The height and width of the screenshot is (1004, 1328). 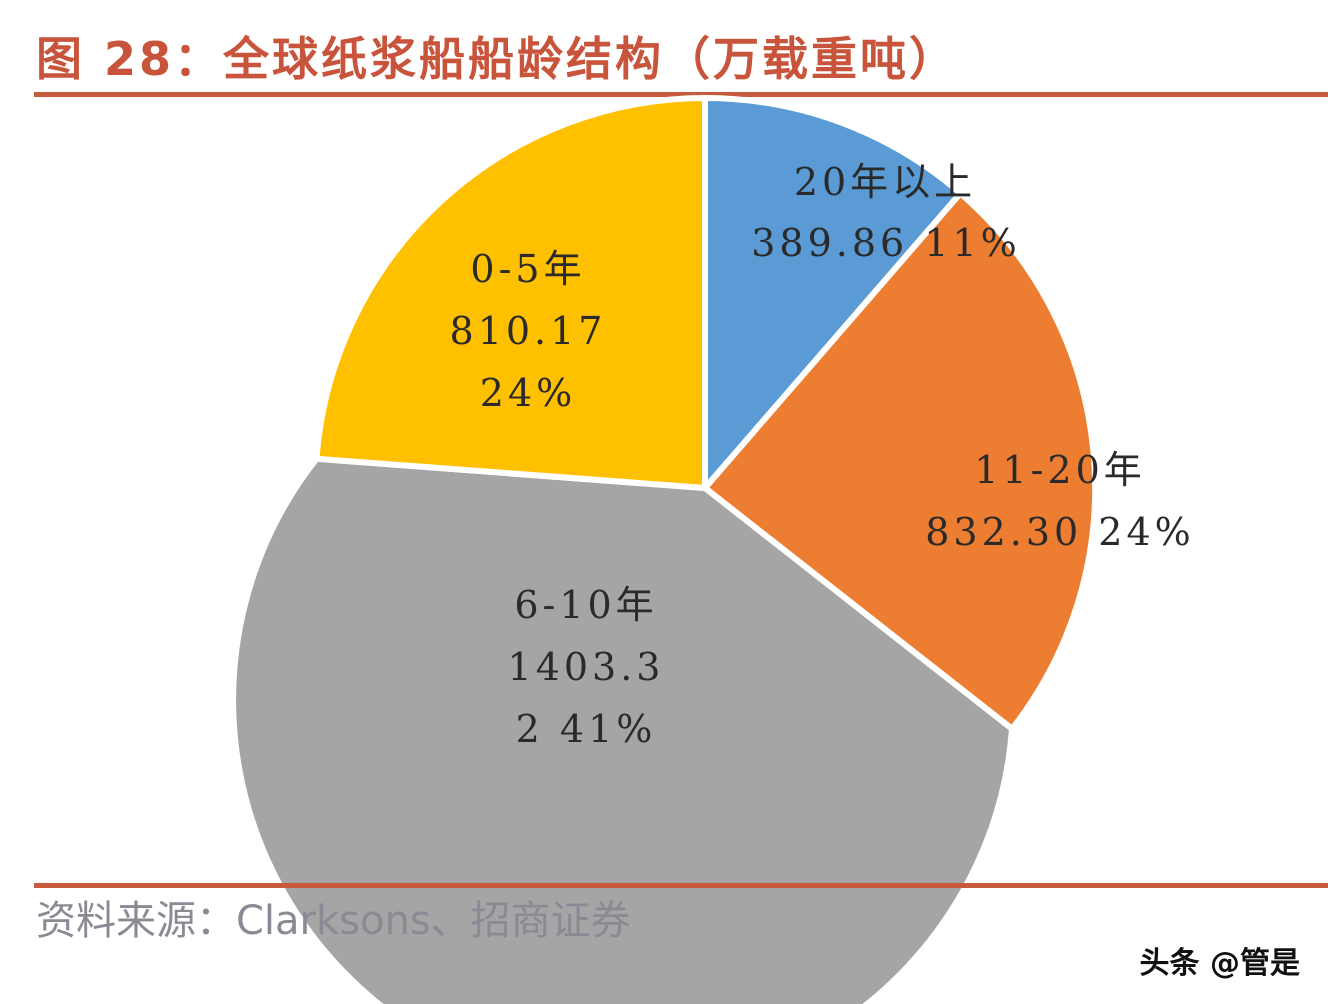 What do you see at coordinates (885, 182) in the screenshot?
I see `label-20-plus-category: 20年以上` at bounding box center [885, 182].